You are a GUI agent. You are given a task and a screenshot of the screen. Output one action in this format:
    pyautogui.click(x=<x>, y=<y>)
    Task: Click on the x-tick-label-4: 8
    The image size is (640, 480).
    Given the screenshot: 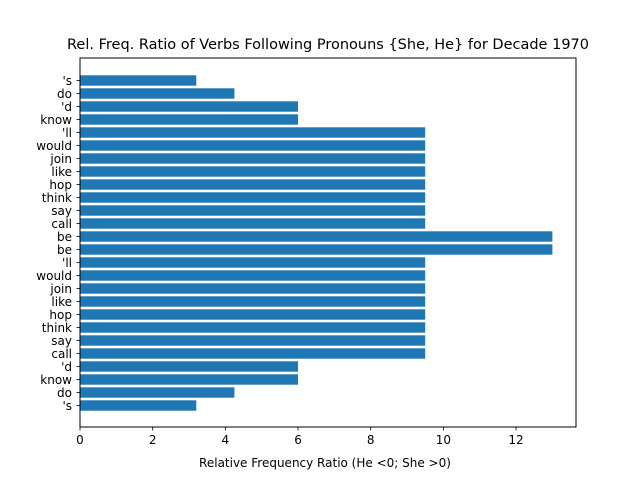 What is the action you would take?
    pyautogui.click(x=371, y=440)
    